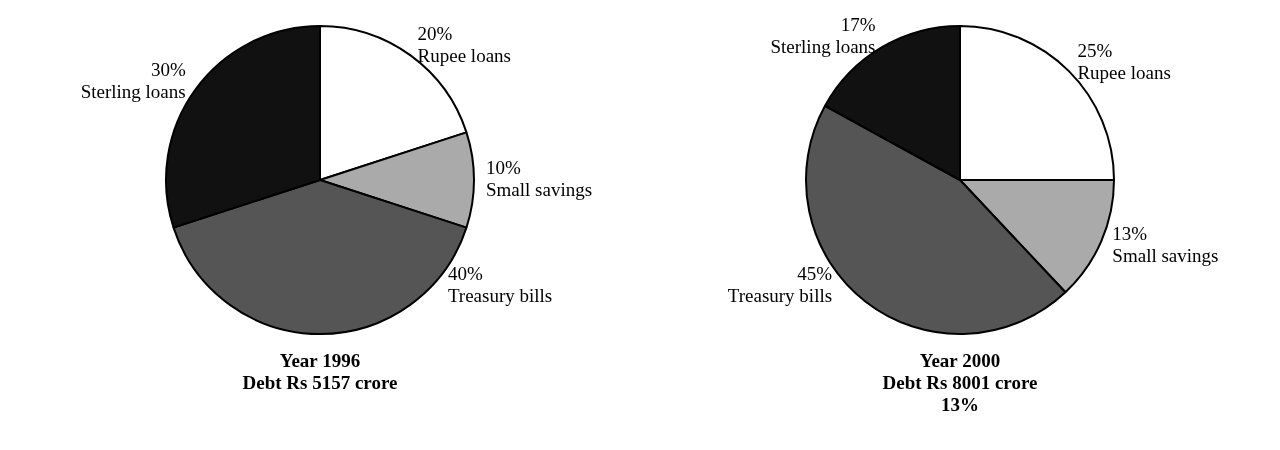 This screenshot has width=1280, height=450. I want to click on data-label: 20%, so click(435, 33).